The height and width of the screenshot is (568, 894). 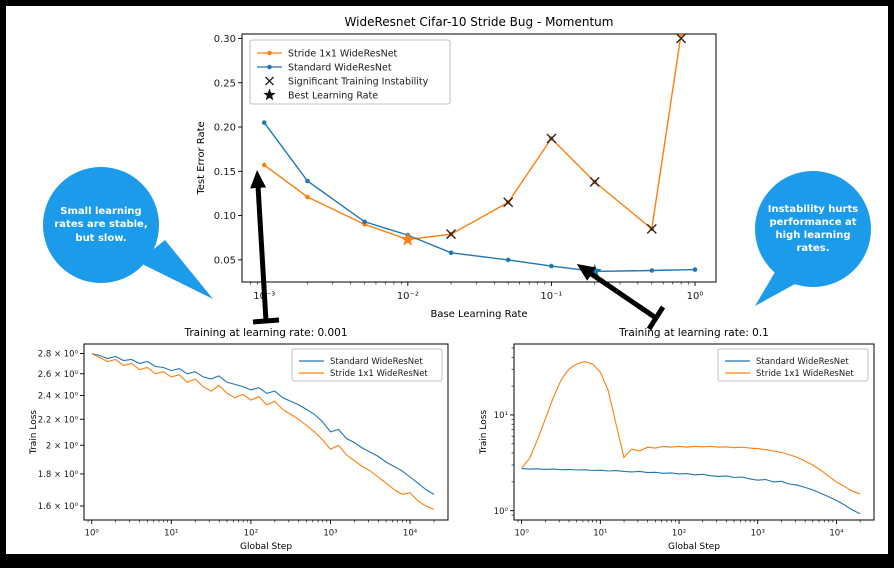 I want to click on y-tick-label: 2.8 × 10⁰, so click(x=58, y=355).